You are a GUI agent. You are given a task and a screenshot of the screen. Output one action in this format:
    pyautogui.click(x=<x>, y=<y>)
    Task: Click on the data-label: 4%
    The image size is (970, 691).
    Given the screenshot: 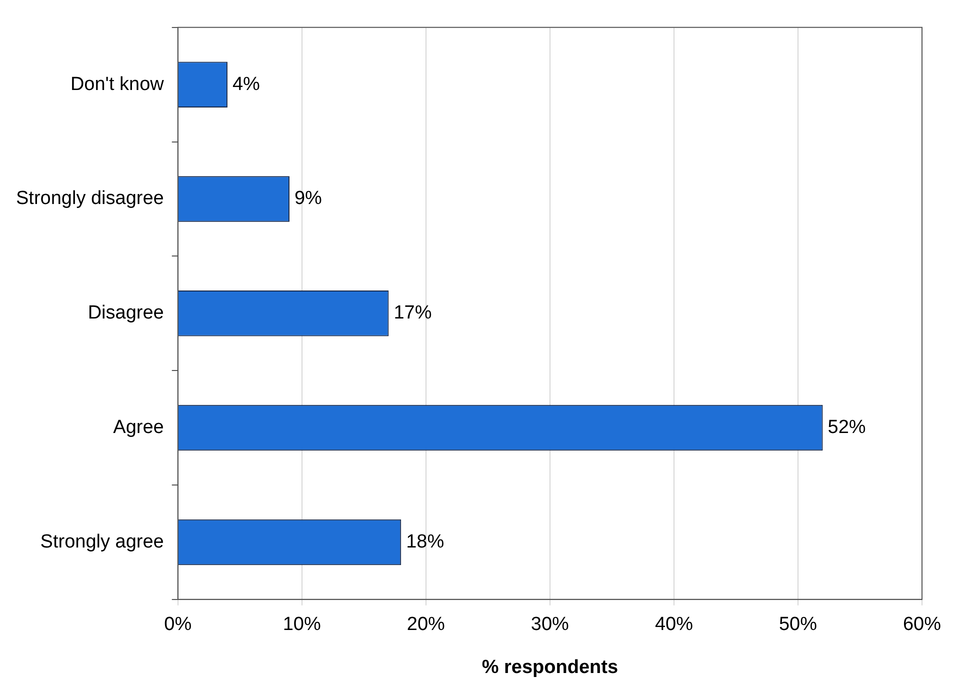 What is the action you would take?
    pyautogui.click(x=246, y=84)
    